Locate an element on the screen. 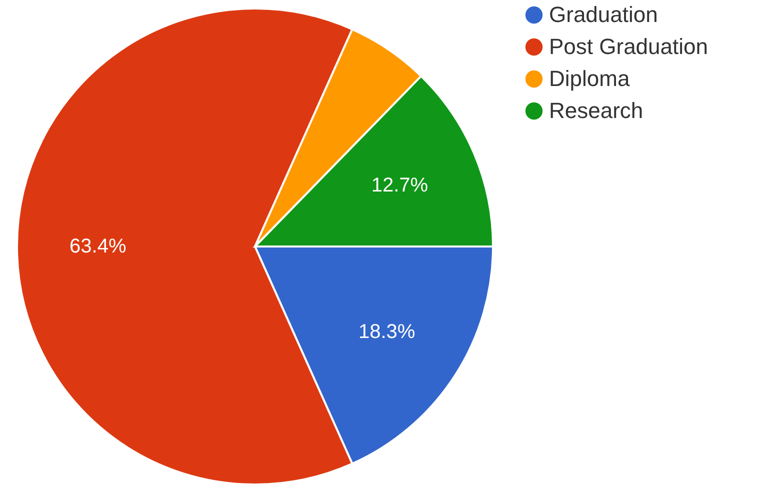 This screenshot has width=778, height=493. legend-label: Post Graduation is located at coordinates (628, 46).